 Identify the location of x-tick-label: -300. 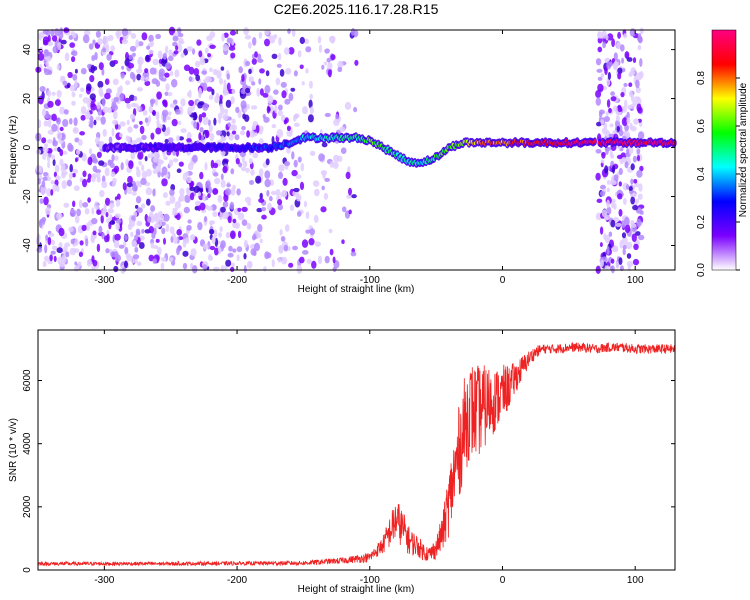
(104, 280).